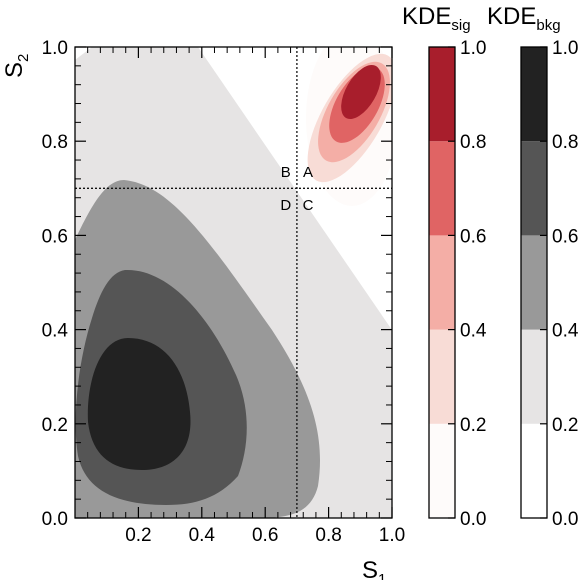 The height and width of the screenshot is (580, 580). What do you see at coordinates (55, 425) in the screenshot?
I see `y-tick-label: 0.2` at bounding box center [55, 425].